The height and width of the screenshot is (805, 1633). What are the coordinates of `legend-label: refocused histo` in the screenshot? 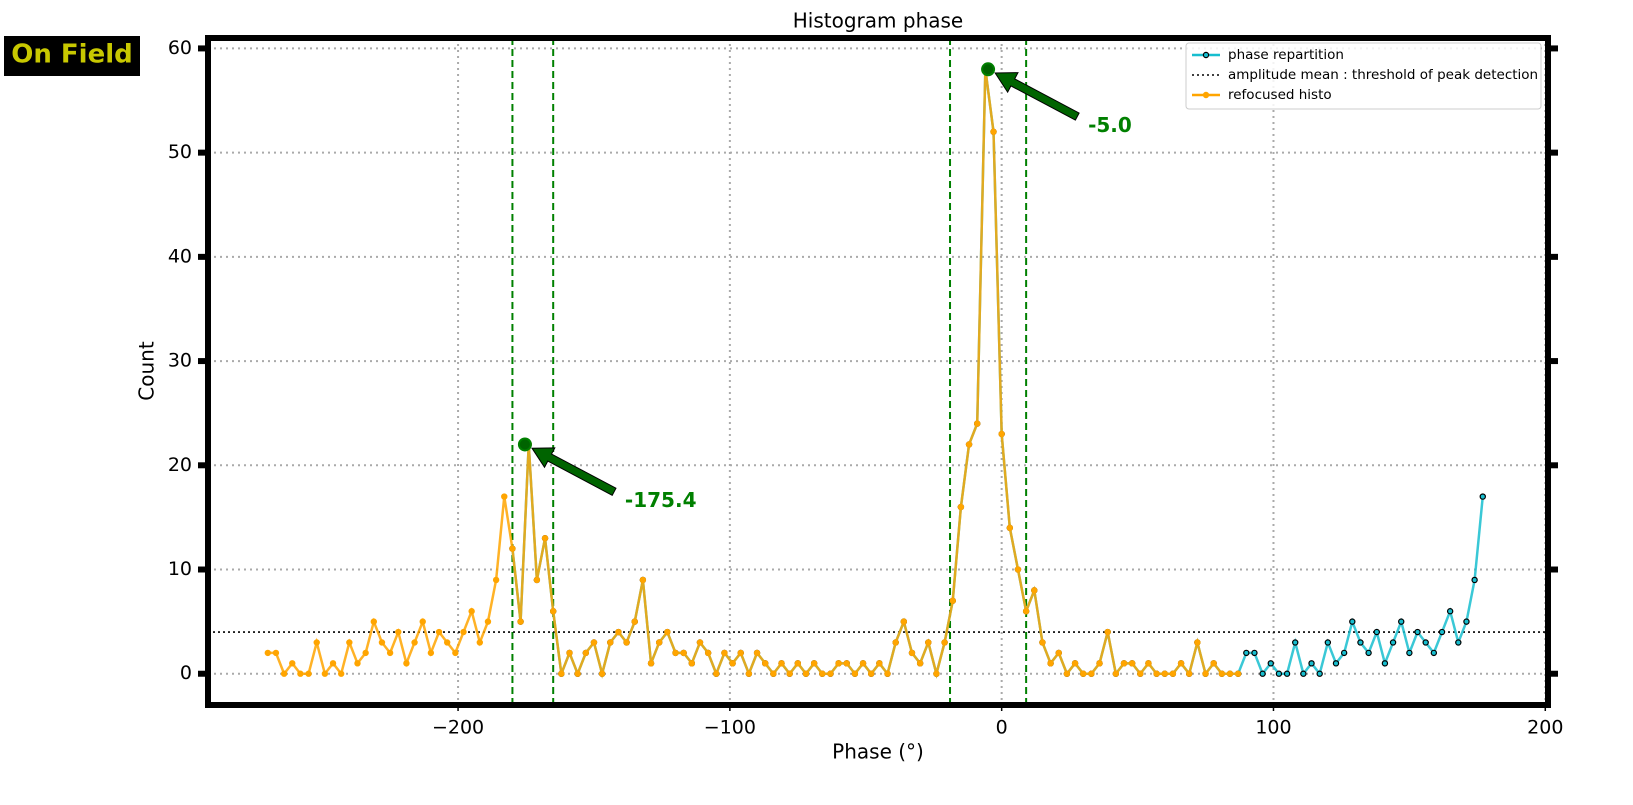 It's located at (1280, 95).